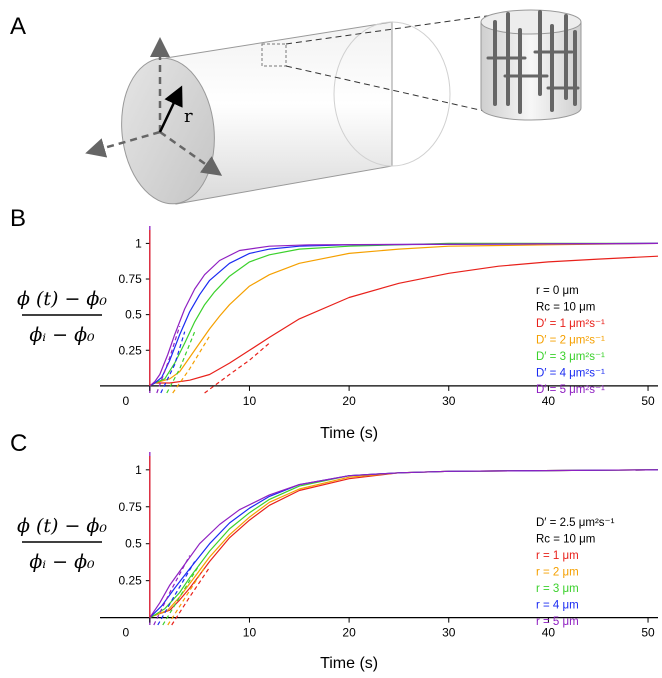 The width and height of the screenshot is (662, 678). I want to click on legend-entry: D′ = 2.5 μm²s⁻¹, so click(575, 523).